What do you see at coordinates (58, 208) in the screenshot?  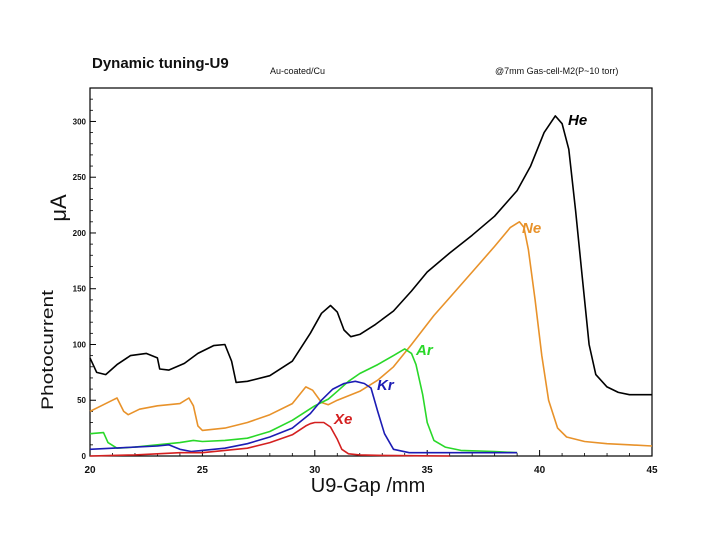 I see `y-axis-label: μA` at bounding box center [58, 208].